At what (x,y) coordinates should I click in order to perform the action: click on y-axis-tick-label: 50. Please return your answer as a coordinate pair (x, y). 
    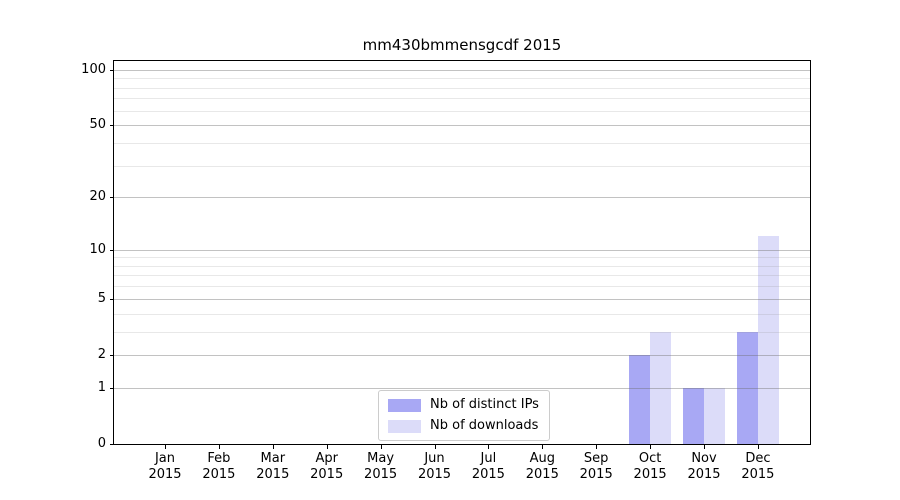
    Looking at the image, I should click on (97, 125).